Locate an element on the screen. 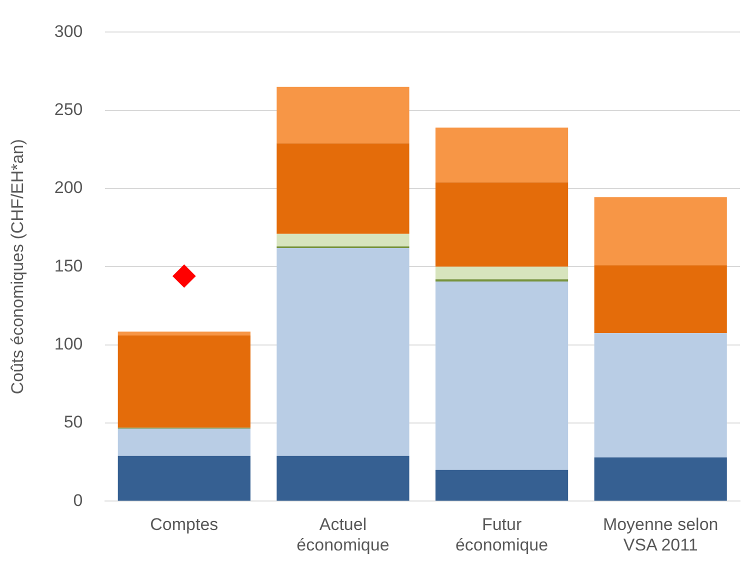  x-tick-label: Comptes is located at coordinates (184, 524).